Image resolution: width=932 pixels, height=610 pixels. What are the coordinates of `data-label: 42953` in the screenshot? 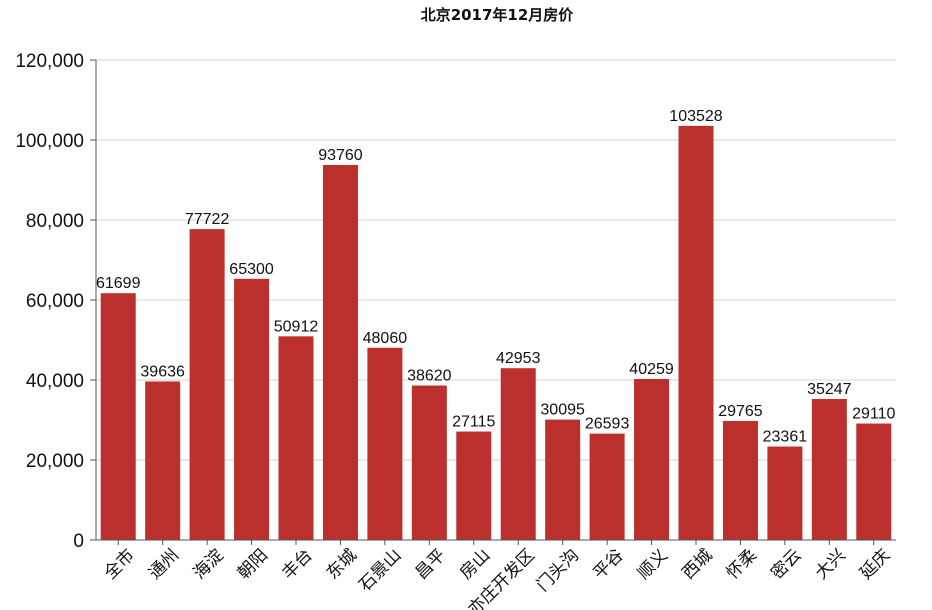 It's located at (518, 358).